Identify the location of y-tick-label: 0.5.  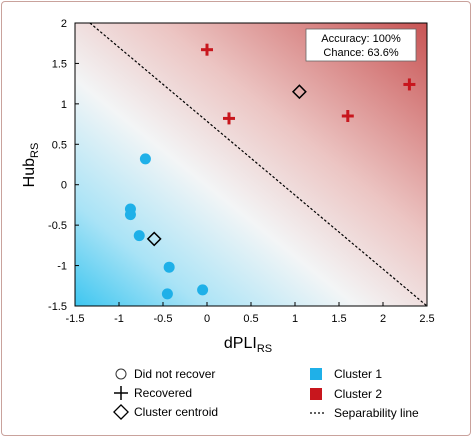
(59, 145).